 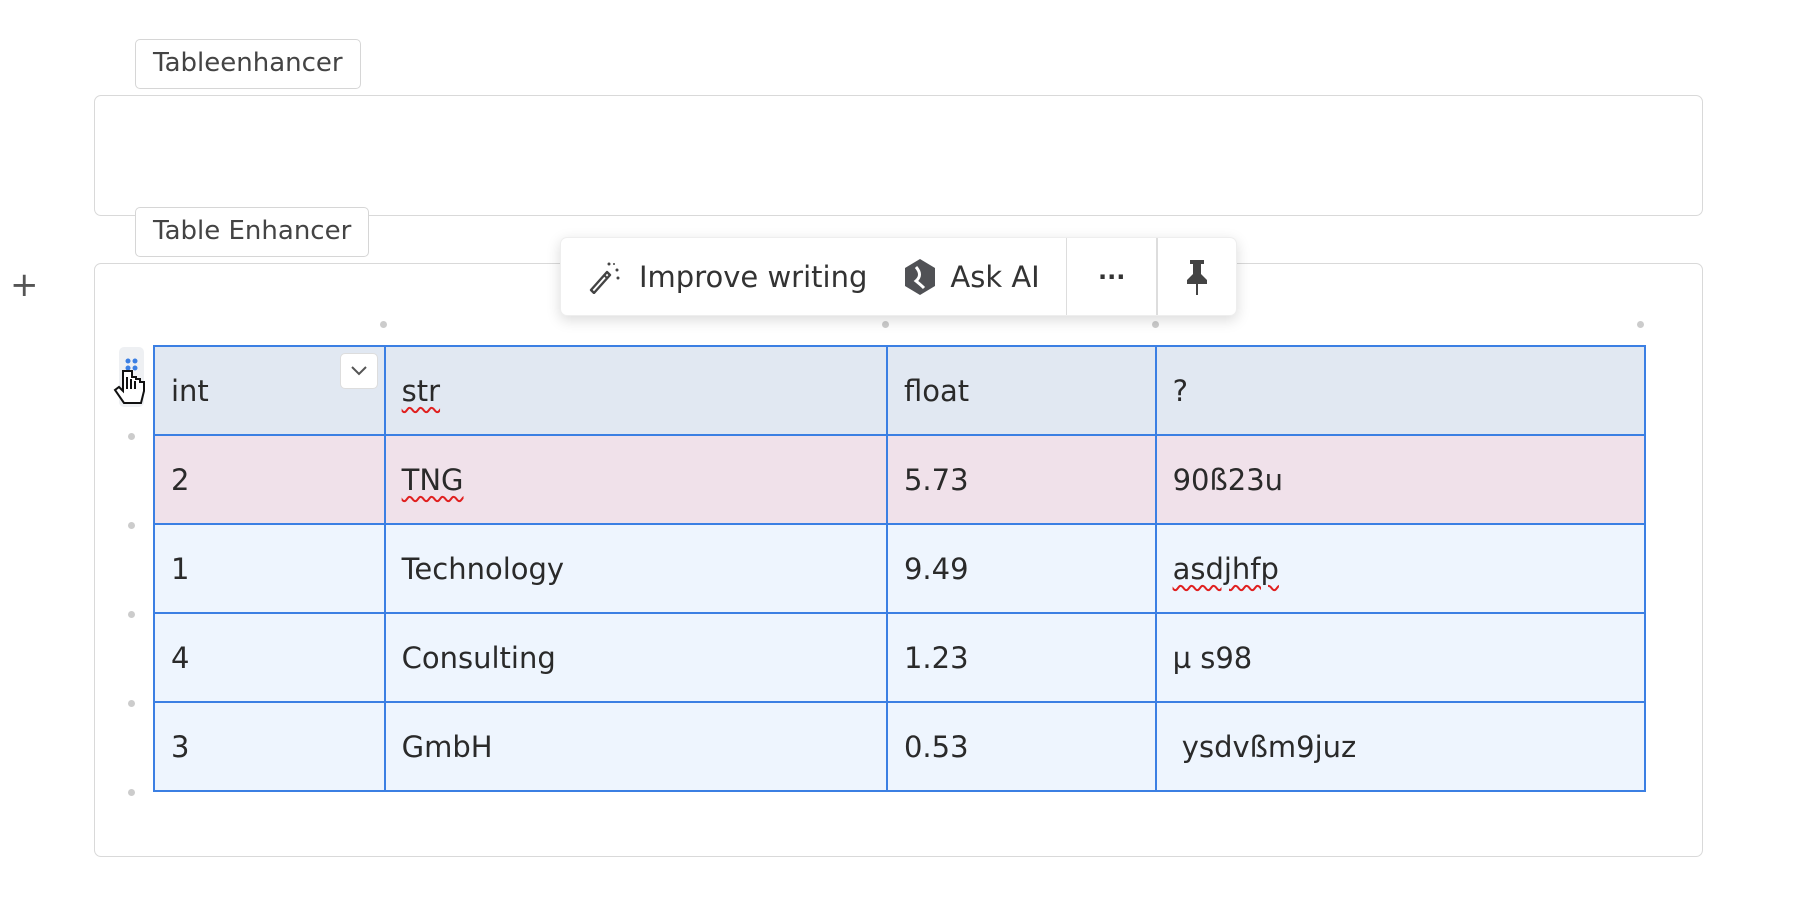 I want to click on header-label: str, so click(x=421, y=390).